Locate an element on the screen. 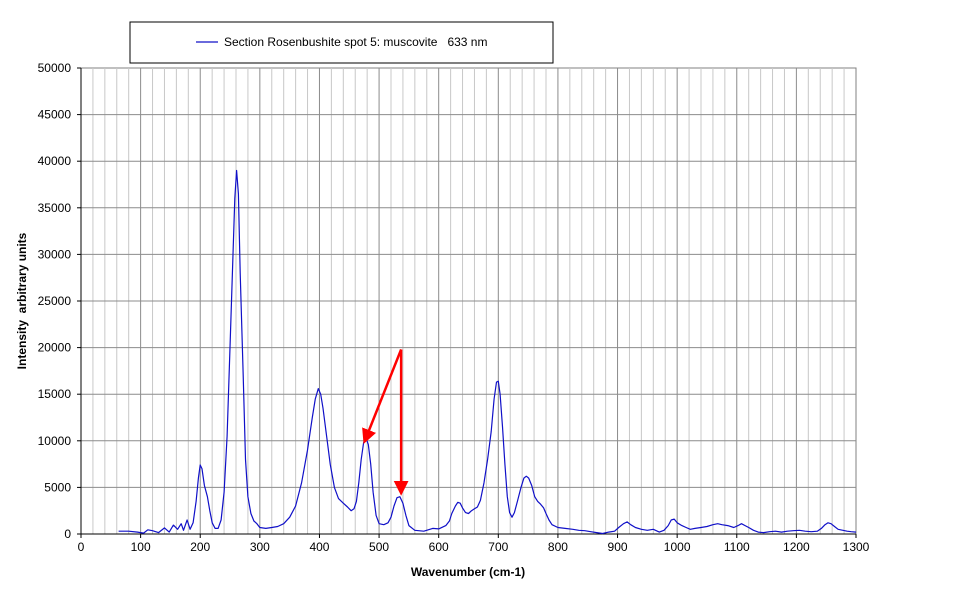 This screenshot has width=961, height=594. y-tick-label: 5000 is located at coordinates (57, 487).